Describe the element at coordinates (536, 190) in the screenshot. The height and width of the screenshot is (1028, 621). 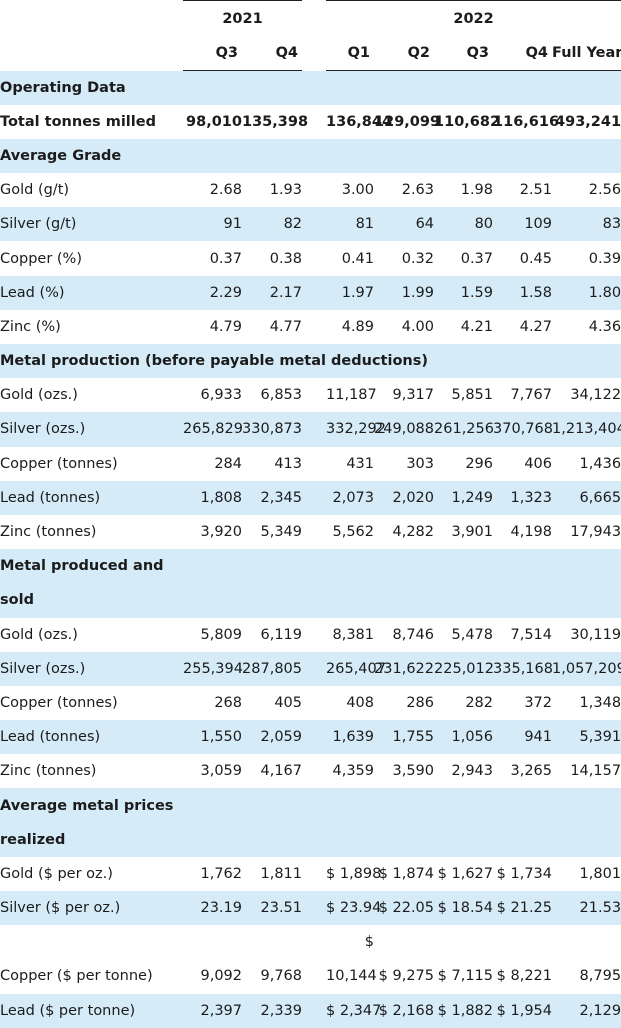
I see `table-cell: 2.51` at that location.